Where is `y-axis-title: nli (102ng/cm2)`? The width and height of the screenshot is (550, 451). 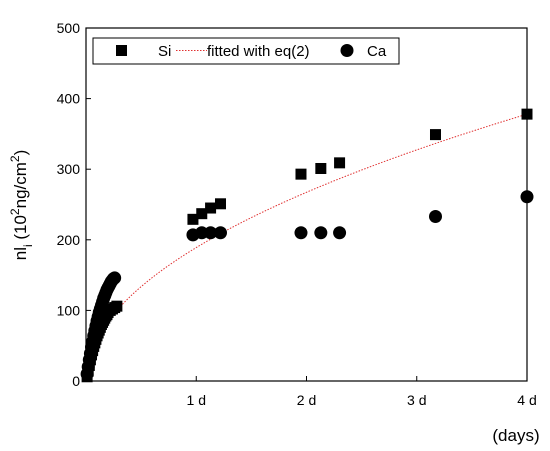 y-axis-title: nli (102ng/cm2) is located at coordinates (21, 205).